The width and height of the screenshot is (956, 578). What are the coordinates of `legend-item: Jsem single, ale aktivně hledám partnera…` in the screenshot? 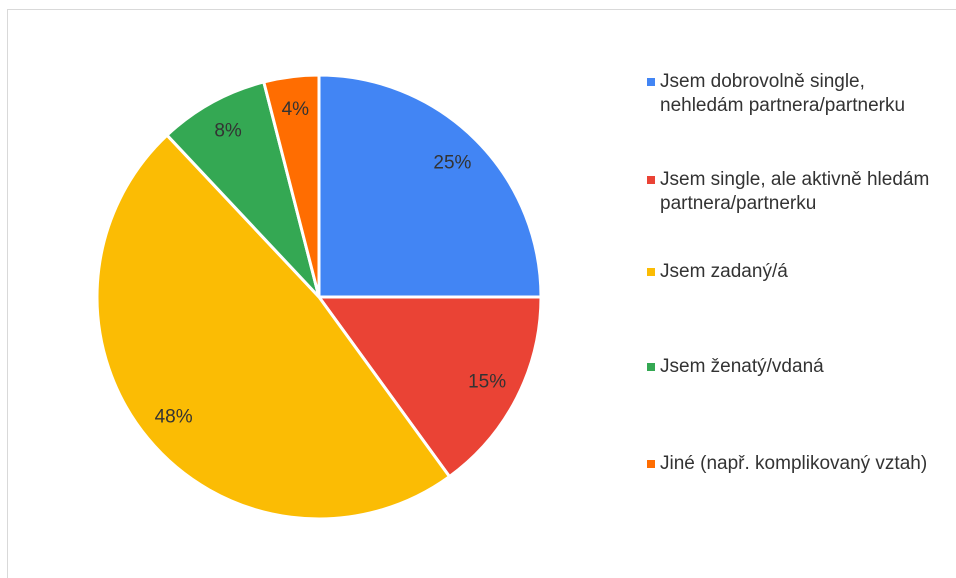 It's located at (799, 192).